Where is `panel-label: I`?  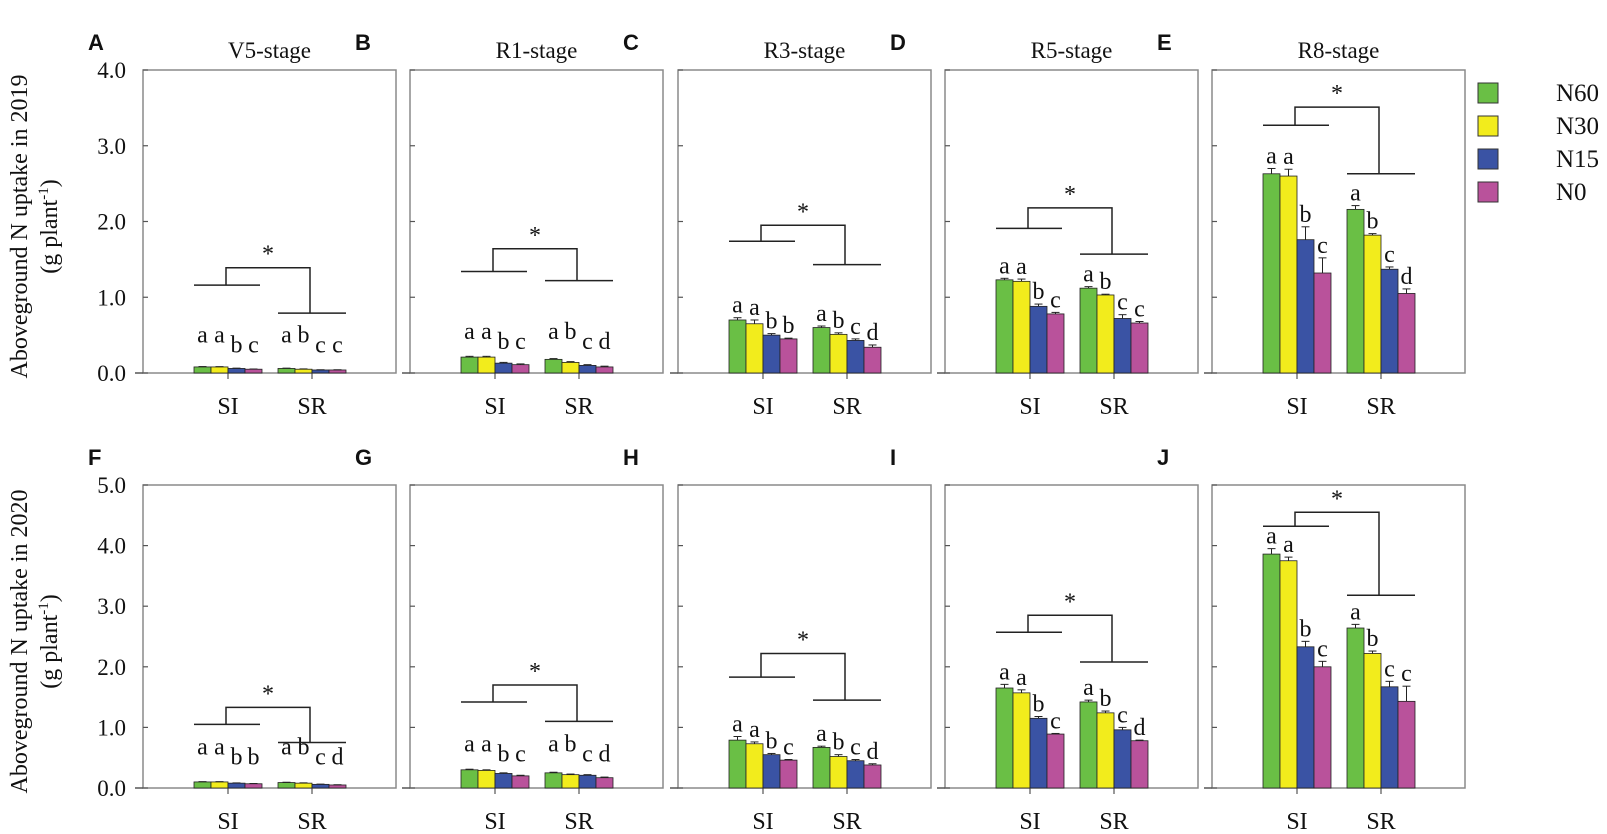 panel-label: I is located at coordinates (893, 457).